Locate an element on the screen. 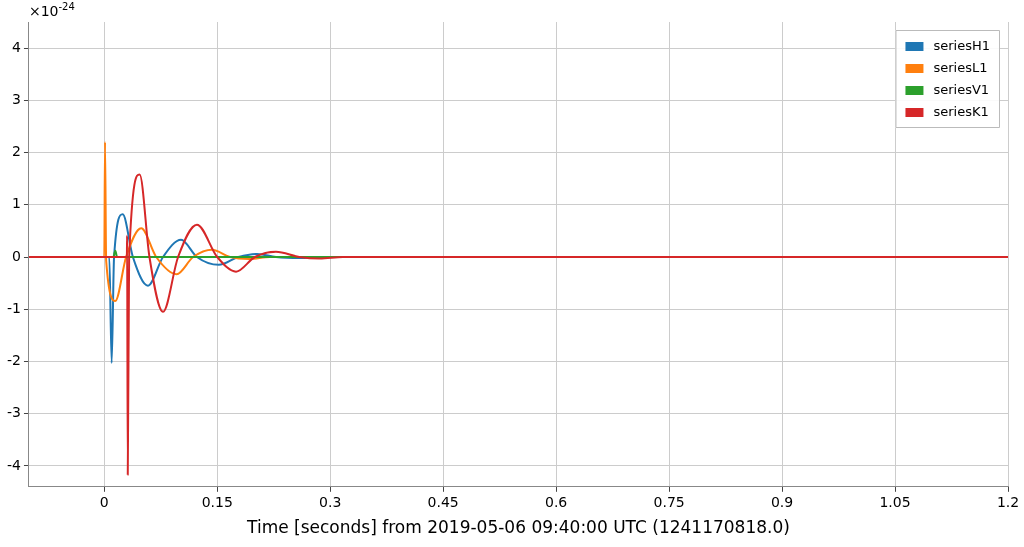 Image resolution: width=1024 pixels, height=547 pixels. x-tick-label: 0.45 is located at coordinates (443, 501).